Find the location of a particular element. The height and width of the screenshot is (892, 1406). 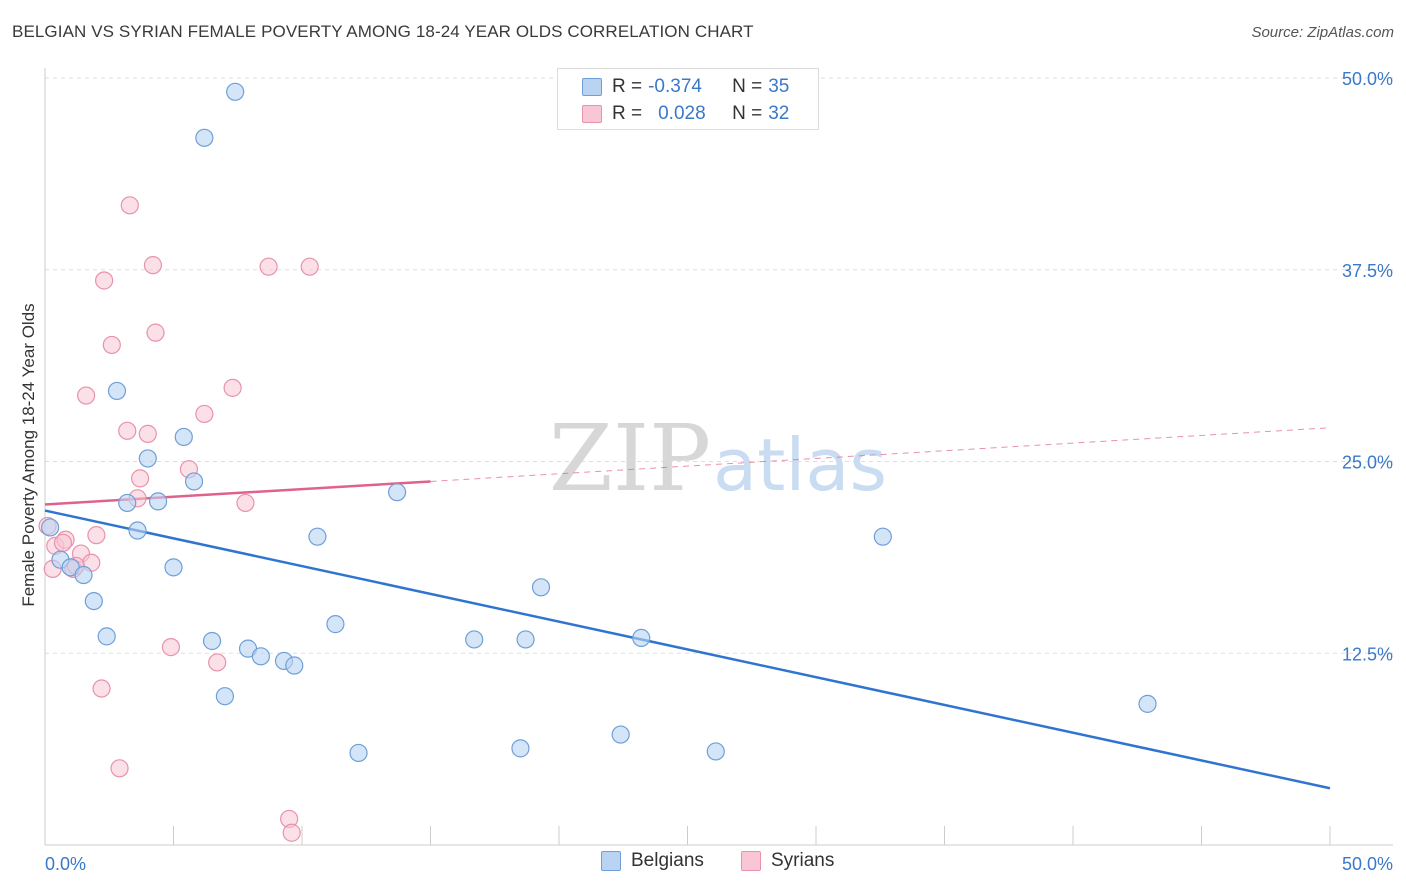

x-tick-label: 0.0% is located at coordinates (65, 864).